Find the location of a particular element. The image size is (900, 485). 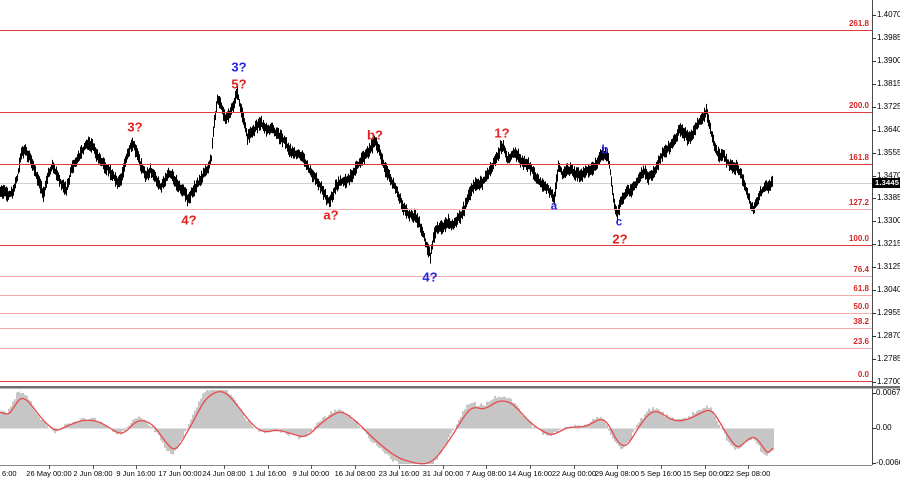

wave-label-9-b: b is located at coordinates (605, 150).